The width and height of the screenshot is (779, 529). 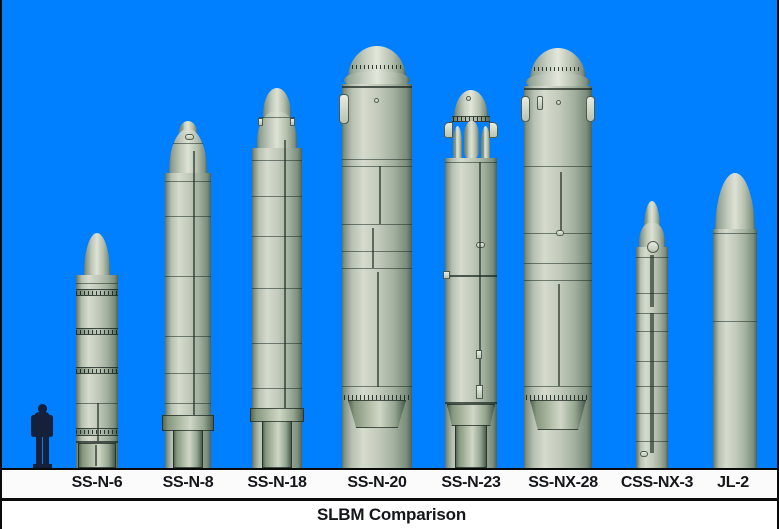 What do you see at coordinates (653, 247) in the screenshot?
I see `css-nx-3-instrument-ring` at bounding box center [653, 247].